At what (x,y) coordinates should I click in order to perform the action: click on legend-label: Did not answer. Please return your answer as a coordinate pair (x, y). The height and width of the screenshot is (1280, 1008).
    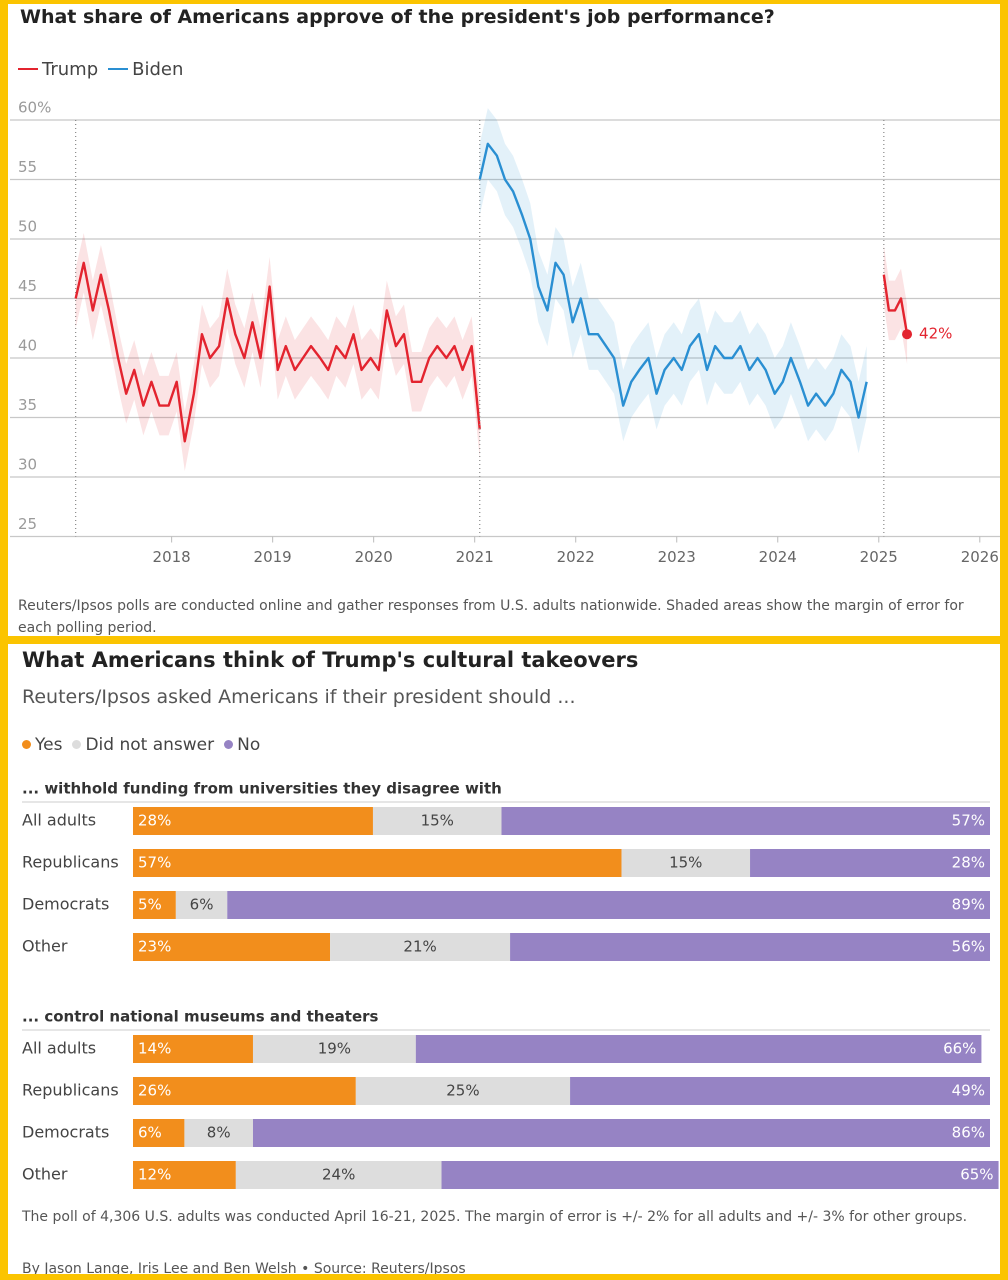
    Looking at the image, I should click on (150, 744).